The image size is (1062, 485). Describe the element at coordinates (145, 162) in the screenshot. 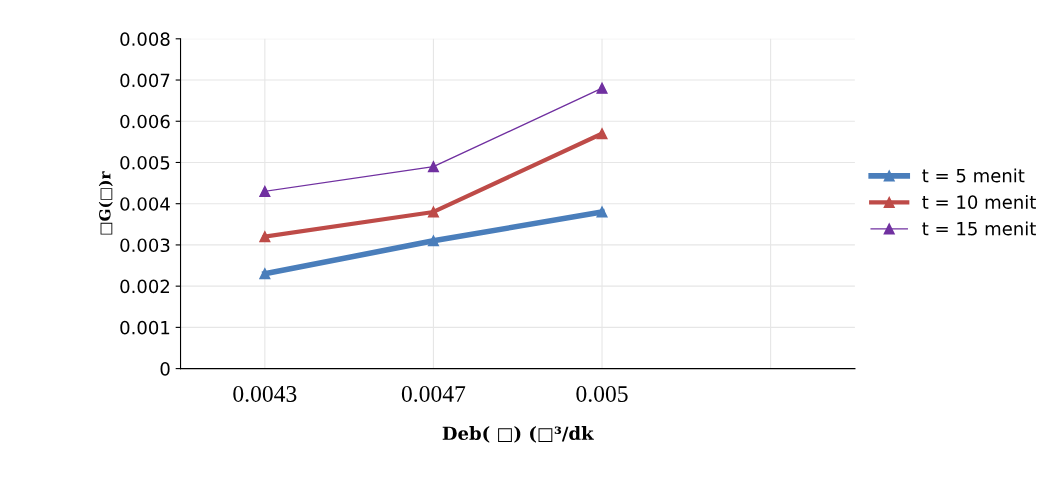

I see `y-tick-label: 0.005` at that location.